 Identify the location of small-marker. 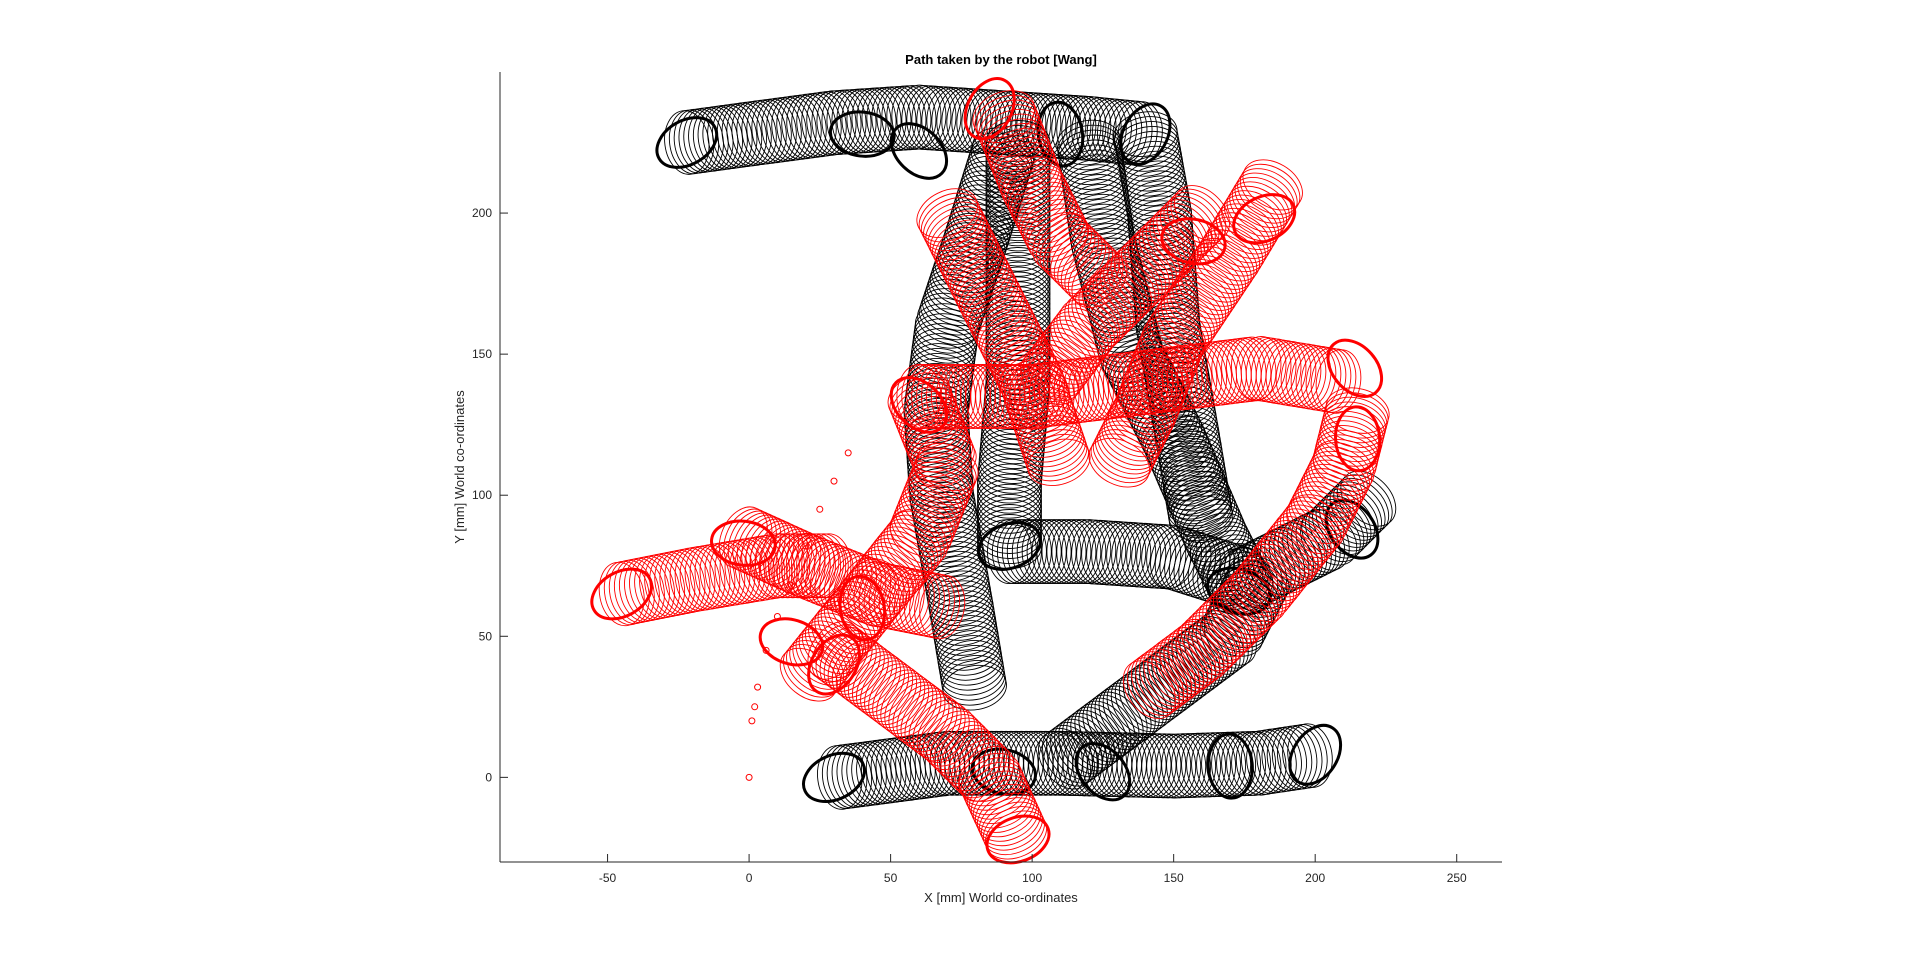
(758, 687).